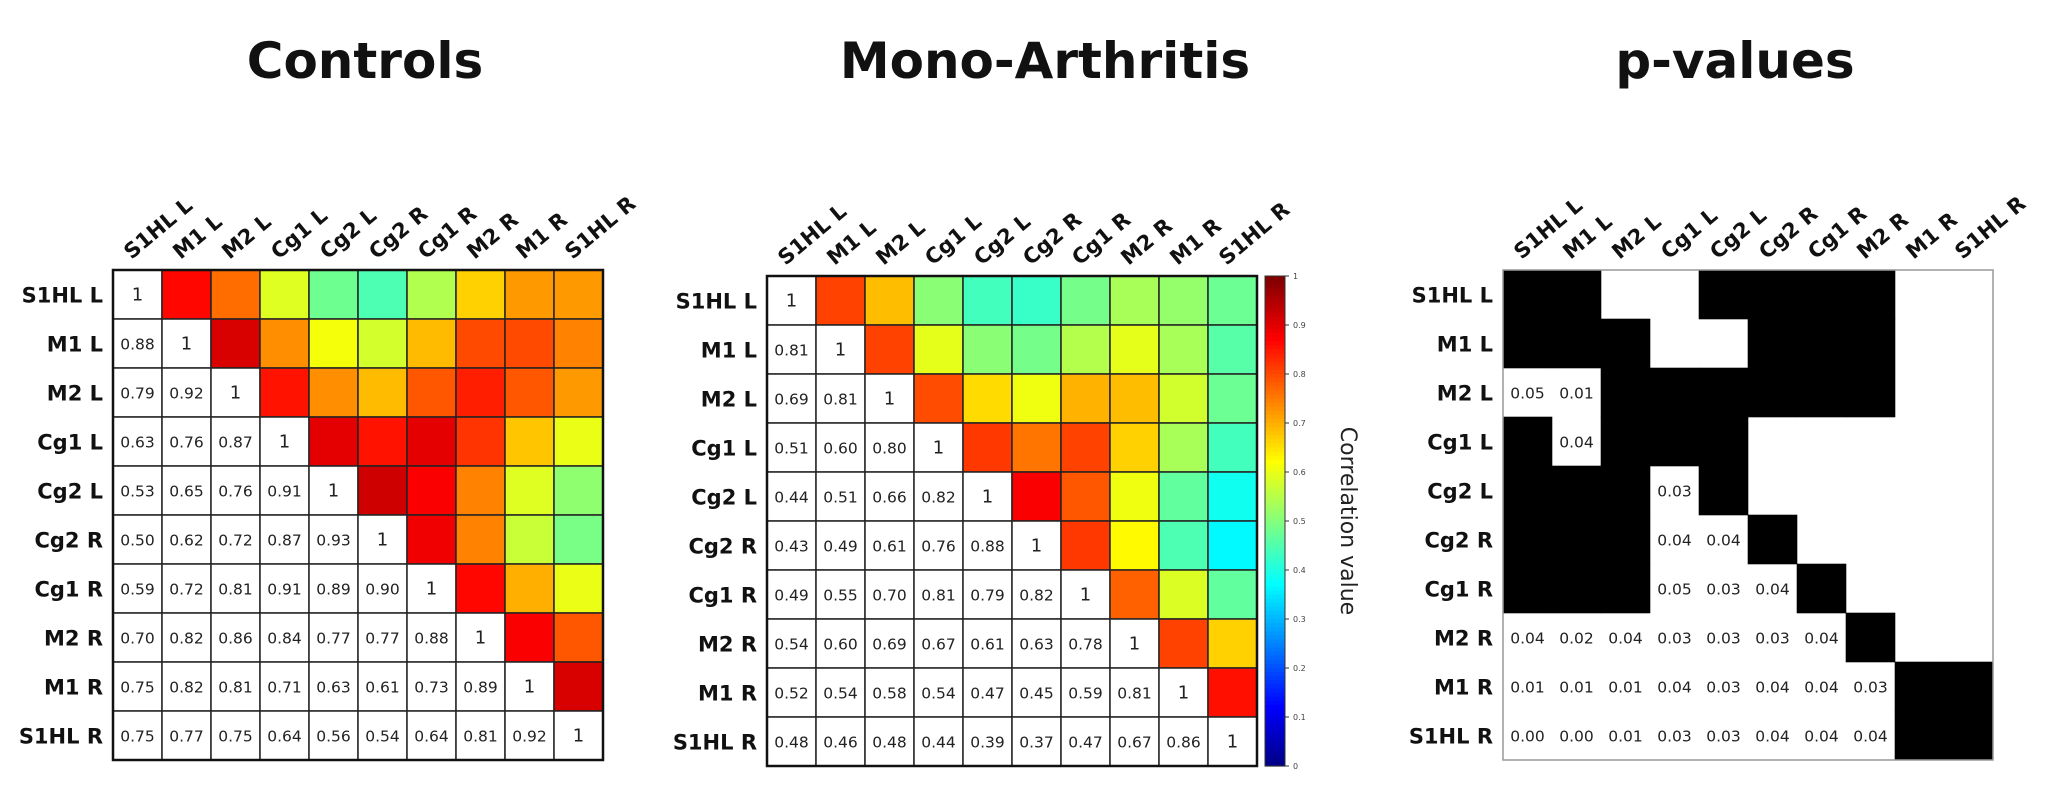  Describe the element at coordinates (987, 694) in the screenshot. I see `cell-value: 0.47` at that location.